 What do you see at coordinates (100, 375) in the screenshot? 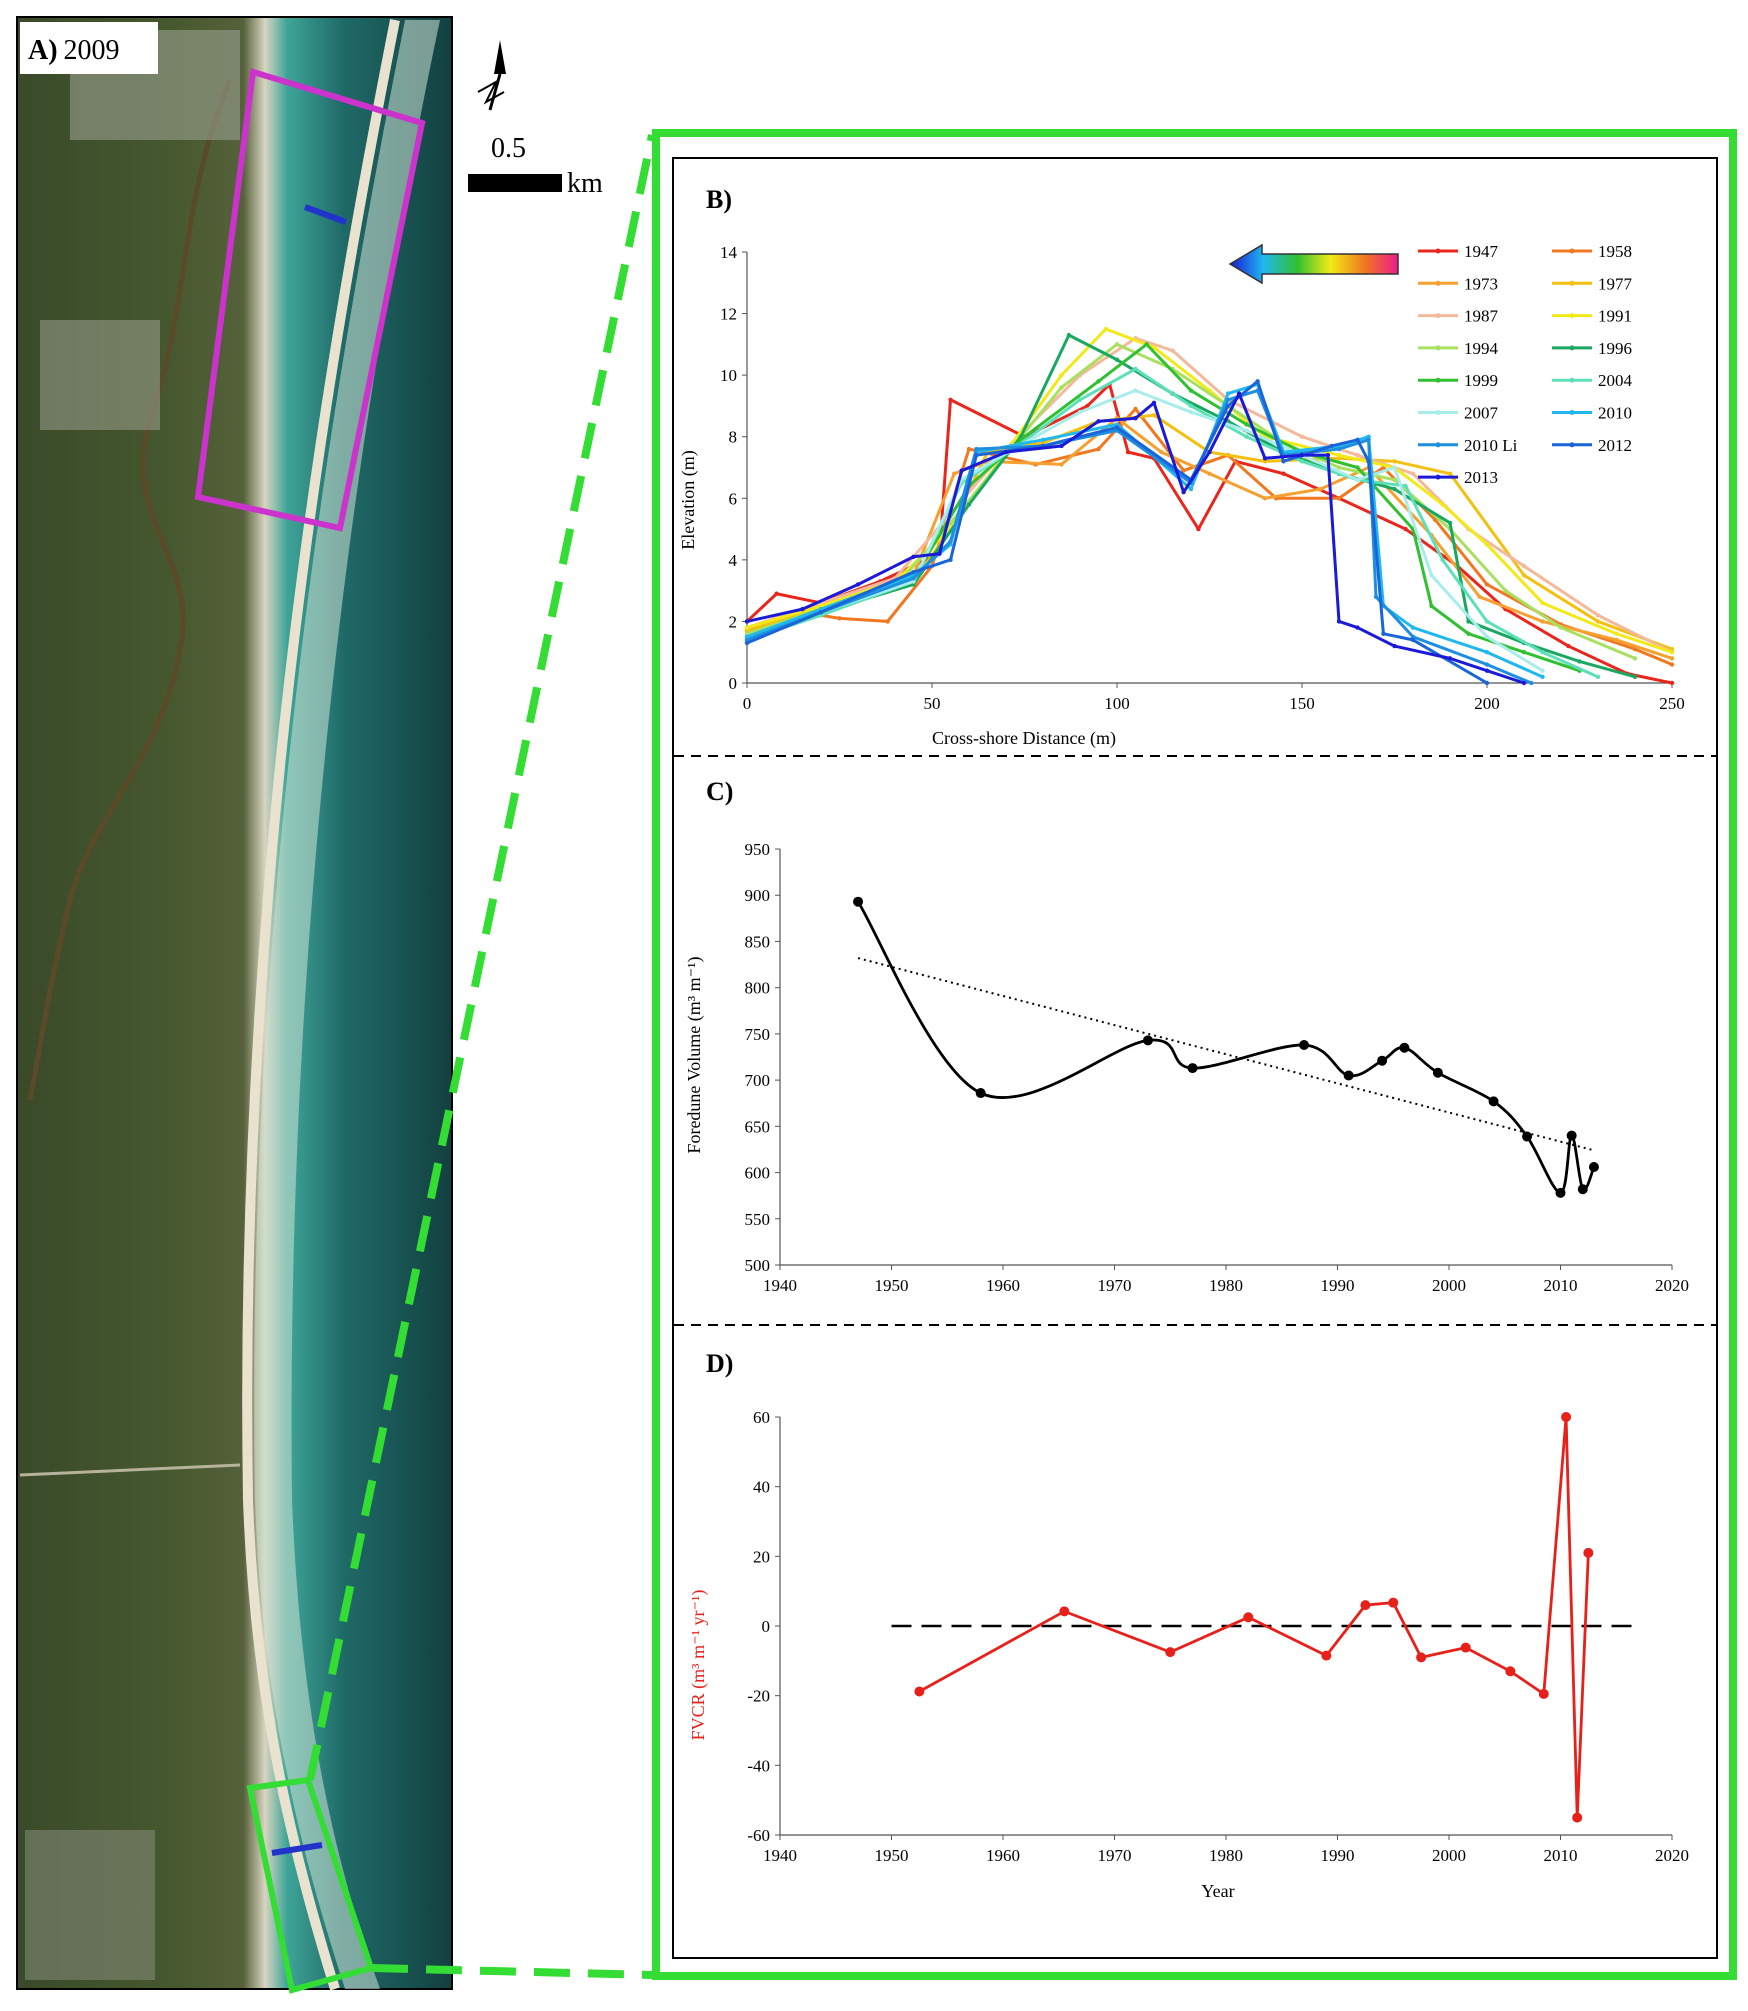
I see `settlement-area` at bounding box center [100, 375].